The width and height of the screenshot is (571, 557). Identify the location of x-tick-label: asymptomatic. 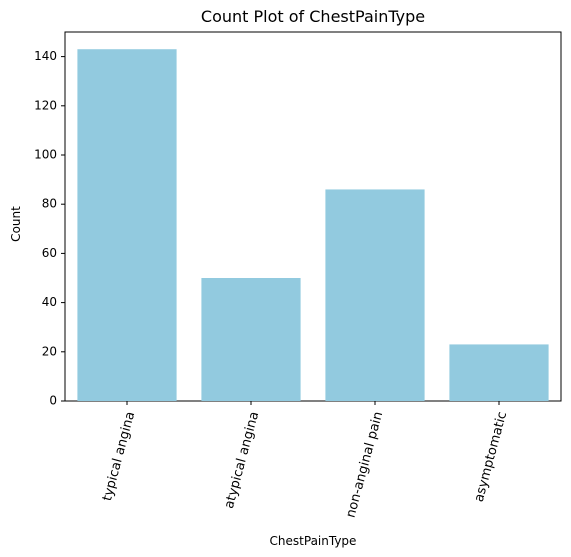
(491, 457).